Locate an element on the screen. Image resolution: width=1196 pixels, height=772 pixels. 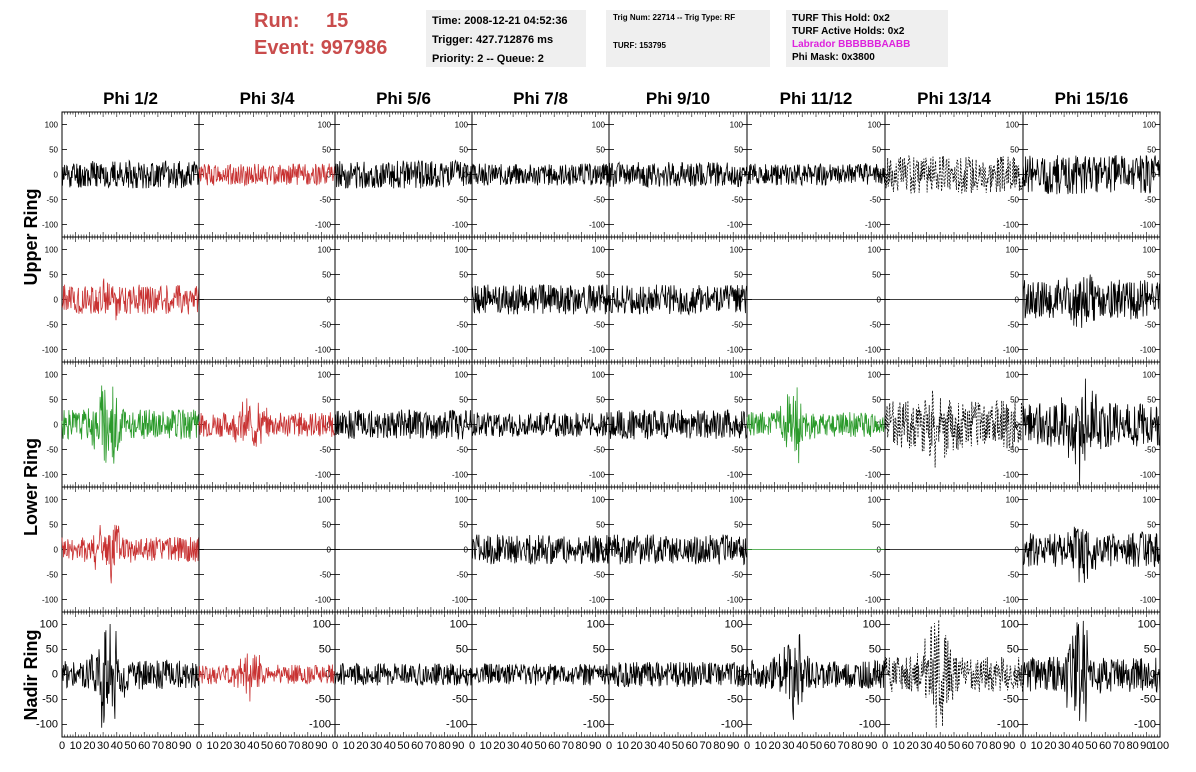
column-header: Phi 1/2 is located at coordinates (130, 98).